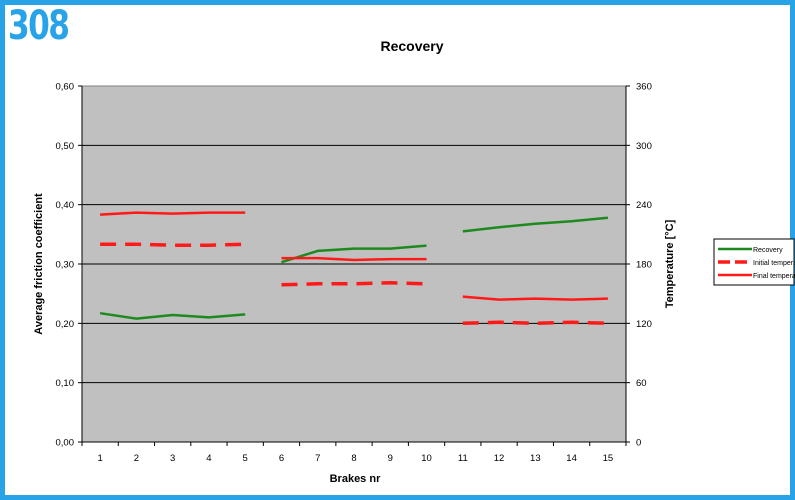 The image size is (795, 500). I want to click on y2-axis-label: Temperature [°C], so click(670, 263).